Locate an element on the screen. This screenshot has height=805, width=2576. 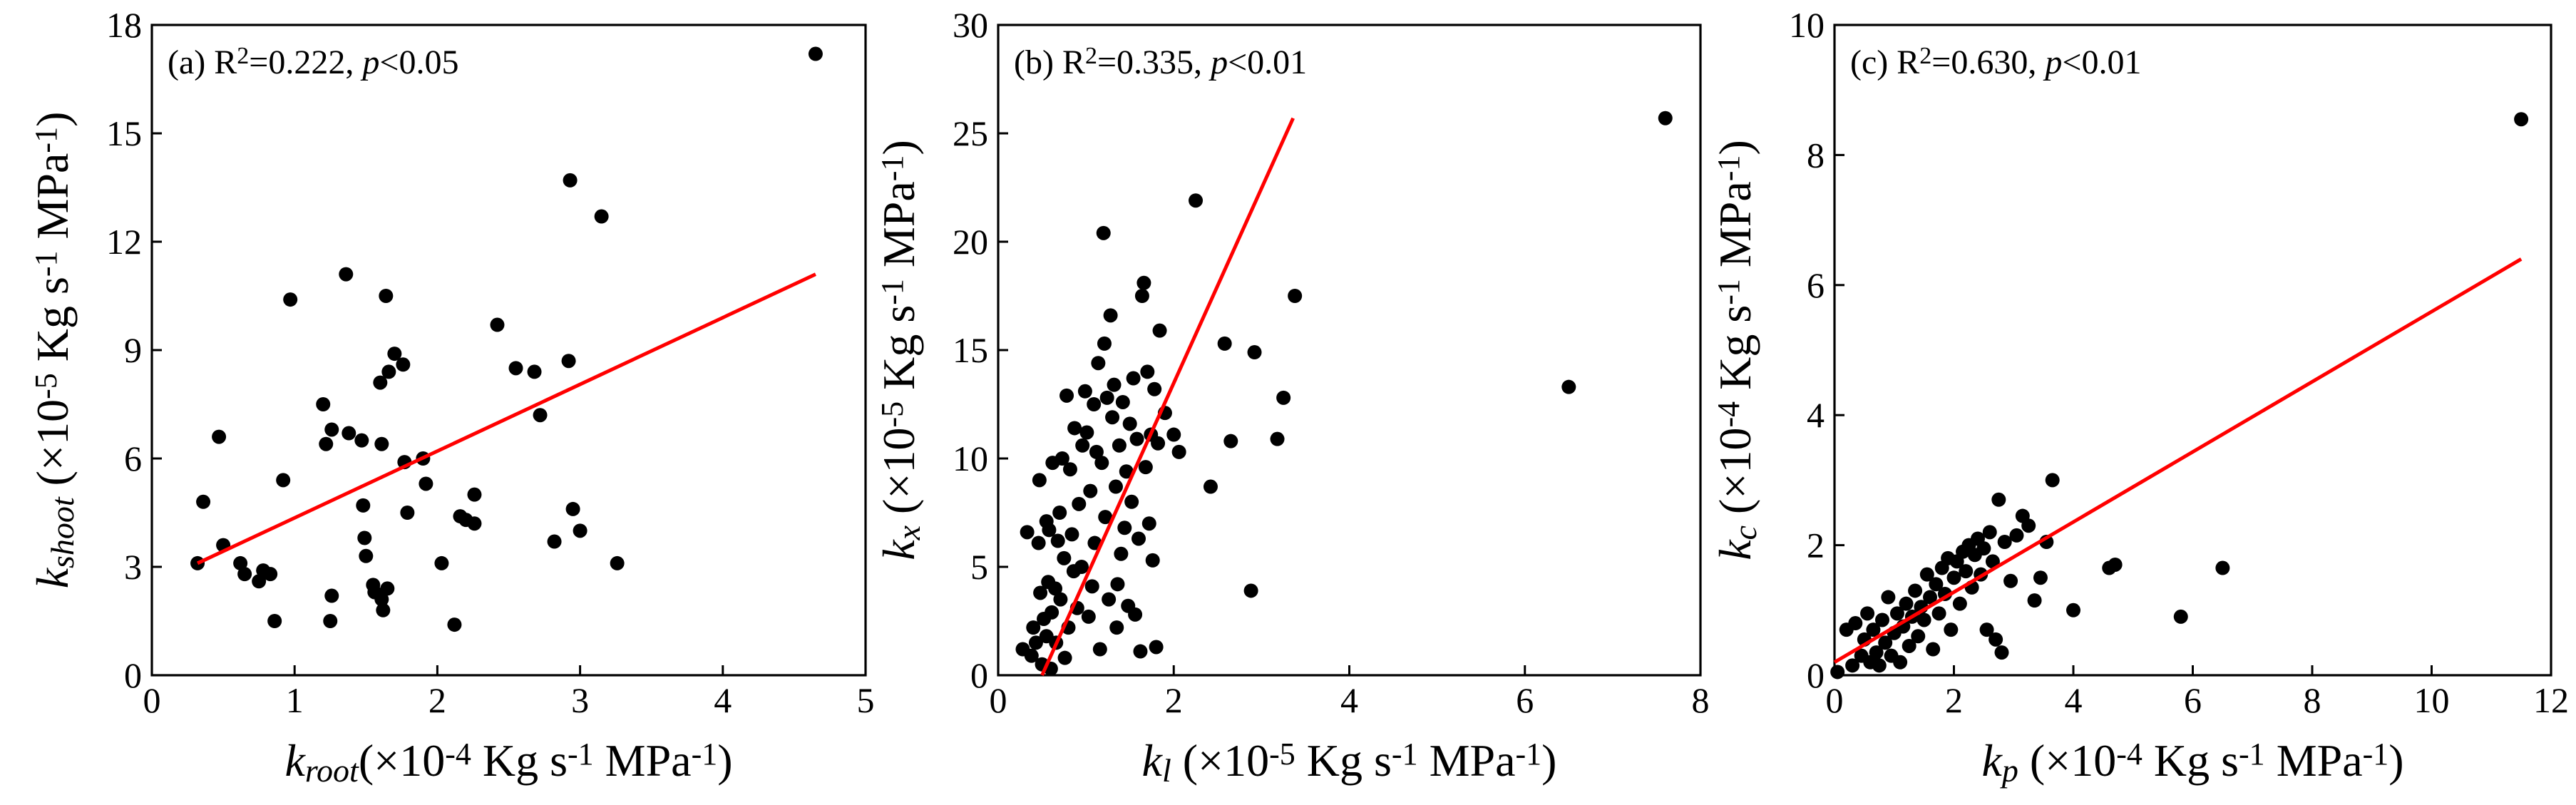
regression-line is located at coordinates (2178, 460).